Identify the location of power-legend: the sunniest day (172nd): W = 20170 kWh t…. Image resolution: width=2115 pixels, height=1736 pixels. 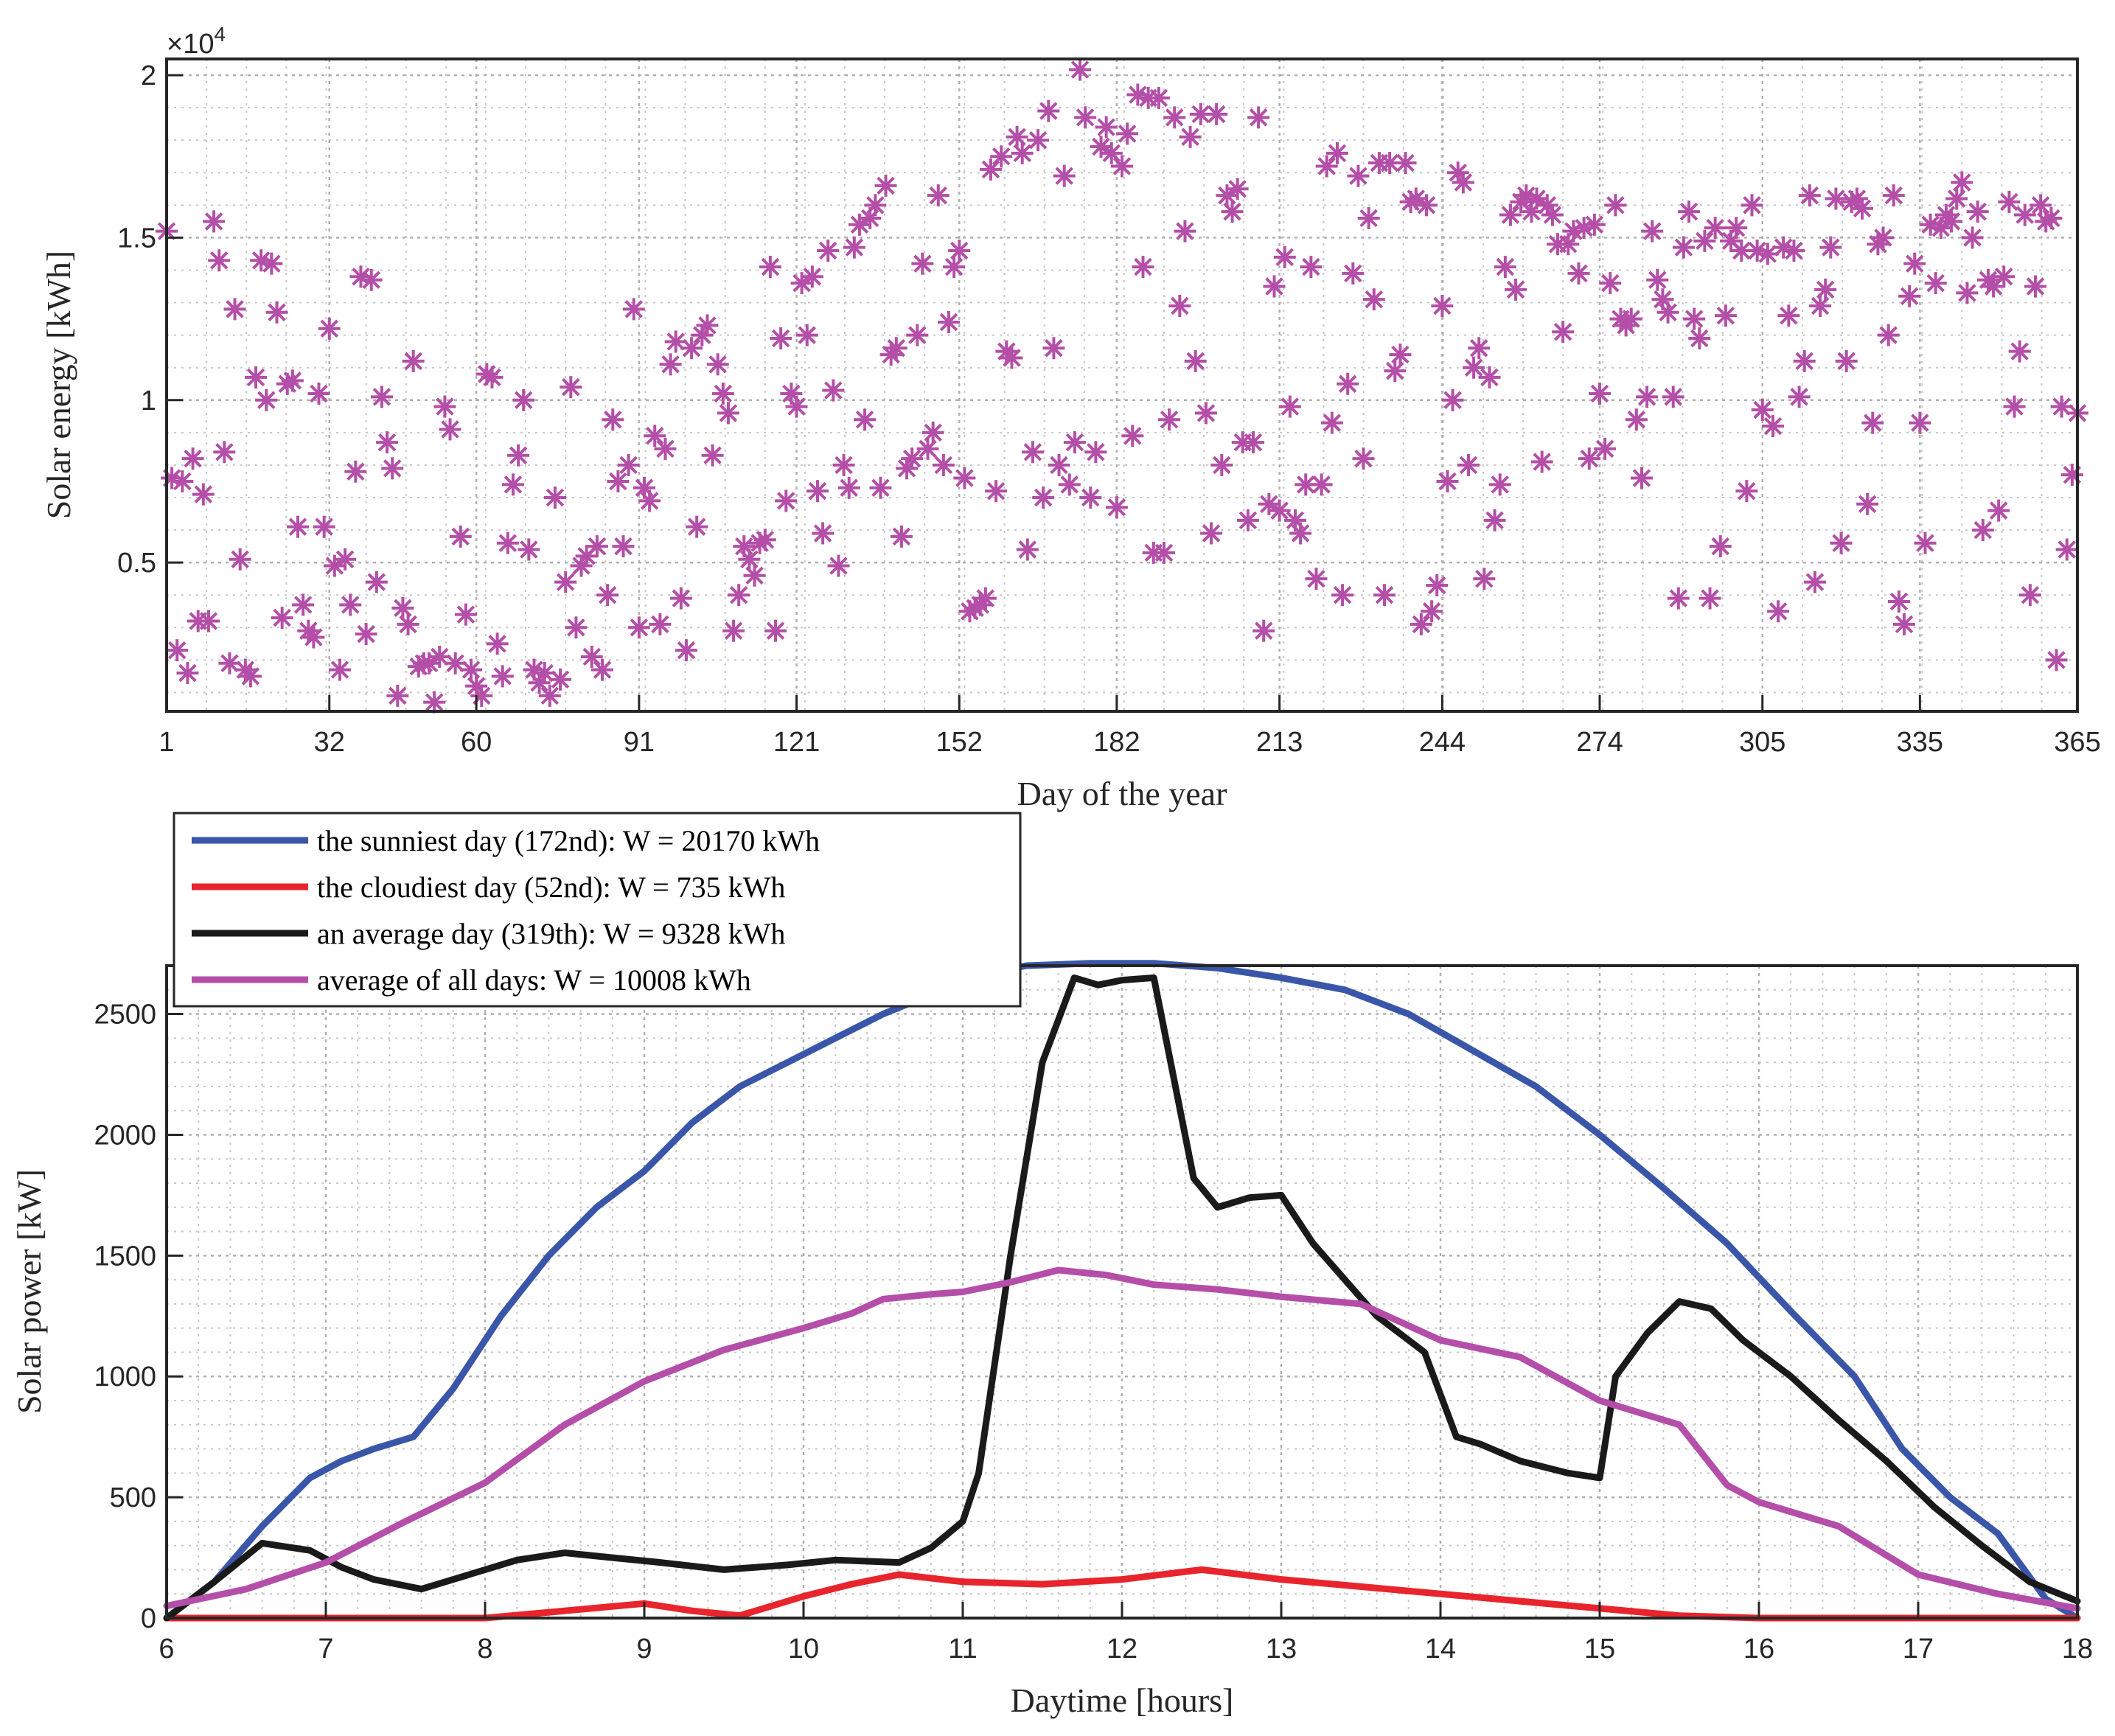
(597, 910).